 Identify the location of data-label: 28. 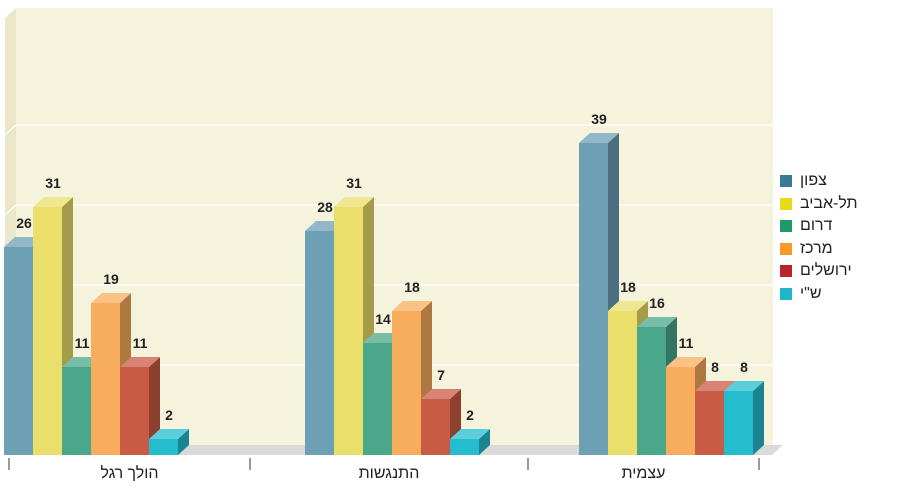
(325, 207).